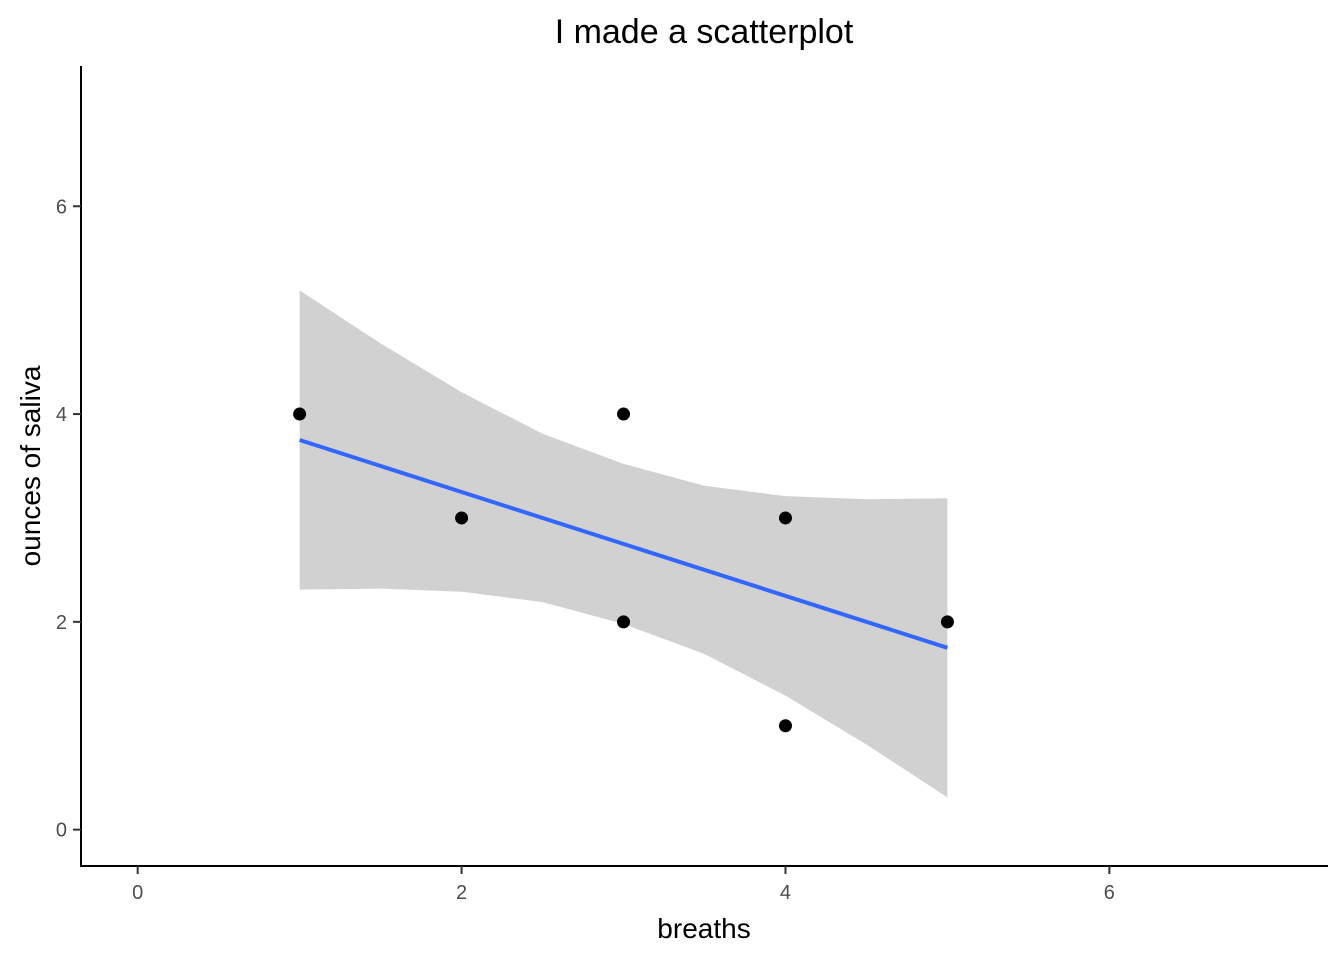 The height and width of the screenshot is (960, 1344). Describe the element at coordinates (1109, 893) in the screenshot. I see `x-tick-label: 6` at that location.